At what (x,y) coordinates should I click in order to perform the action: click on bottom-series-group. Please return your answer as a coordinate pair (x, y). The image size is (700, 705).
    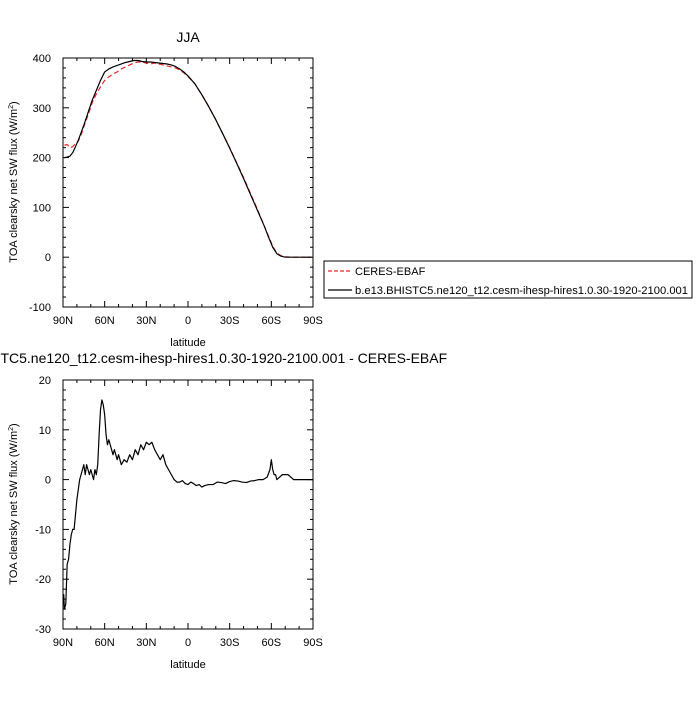
    Looking at the image, I should click on (188, 504).